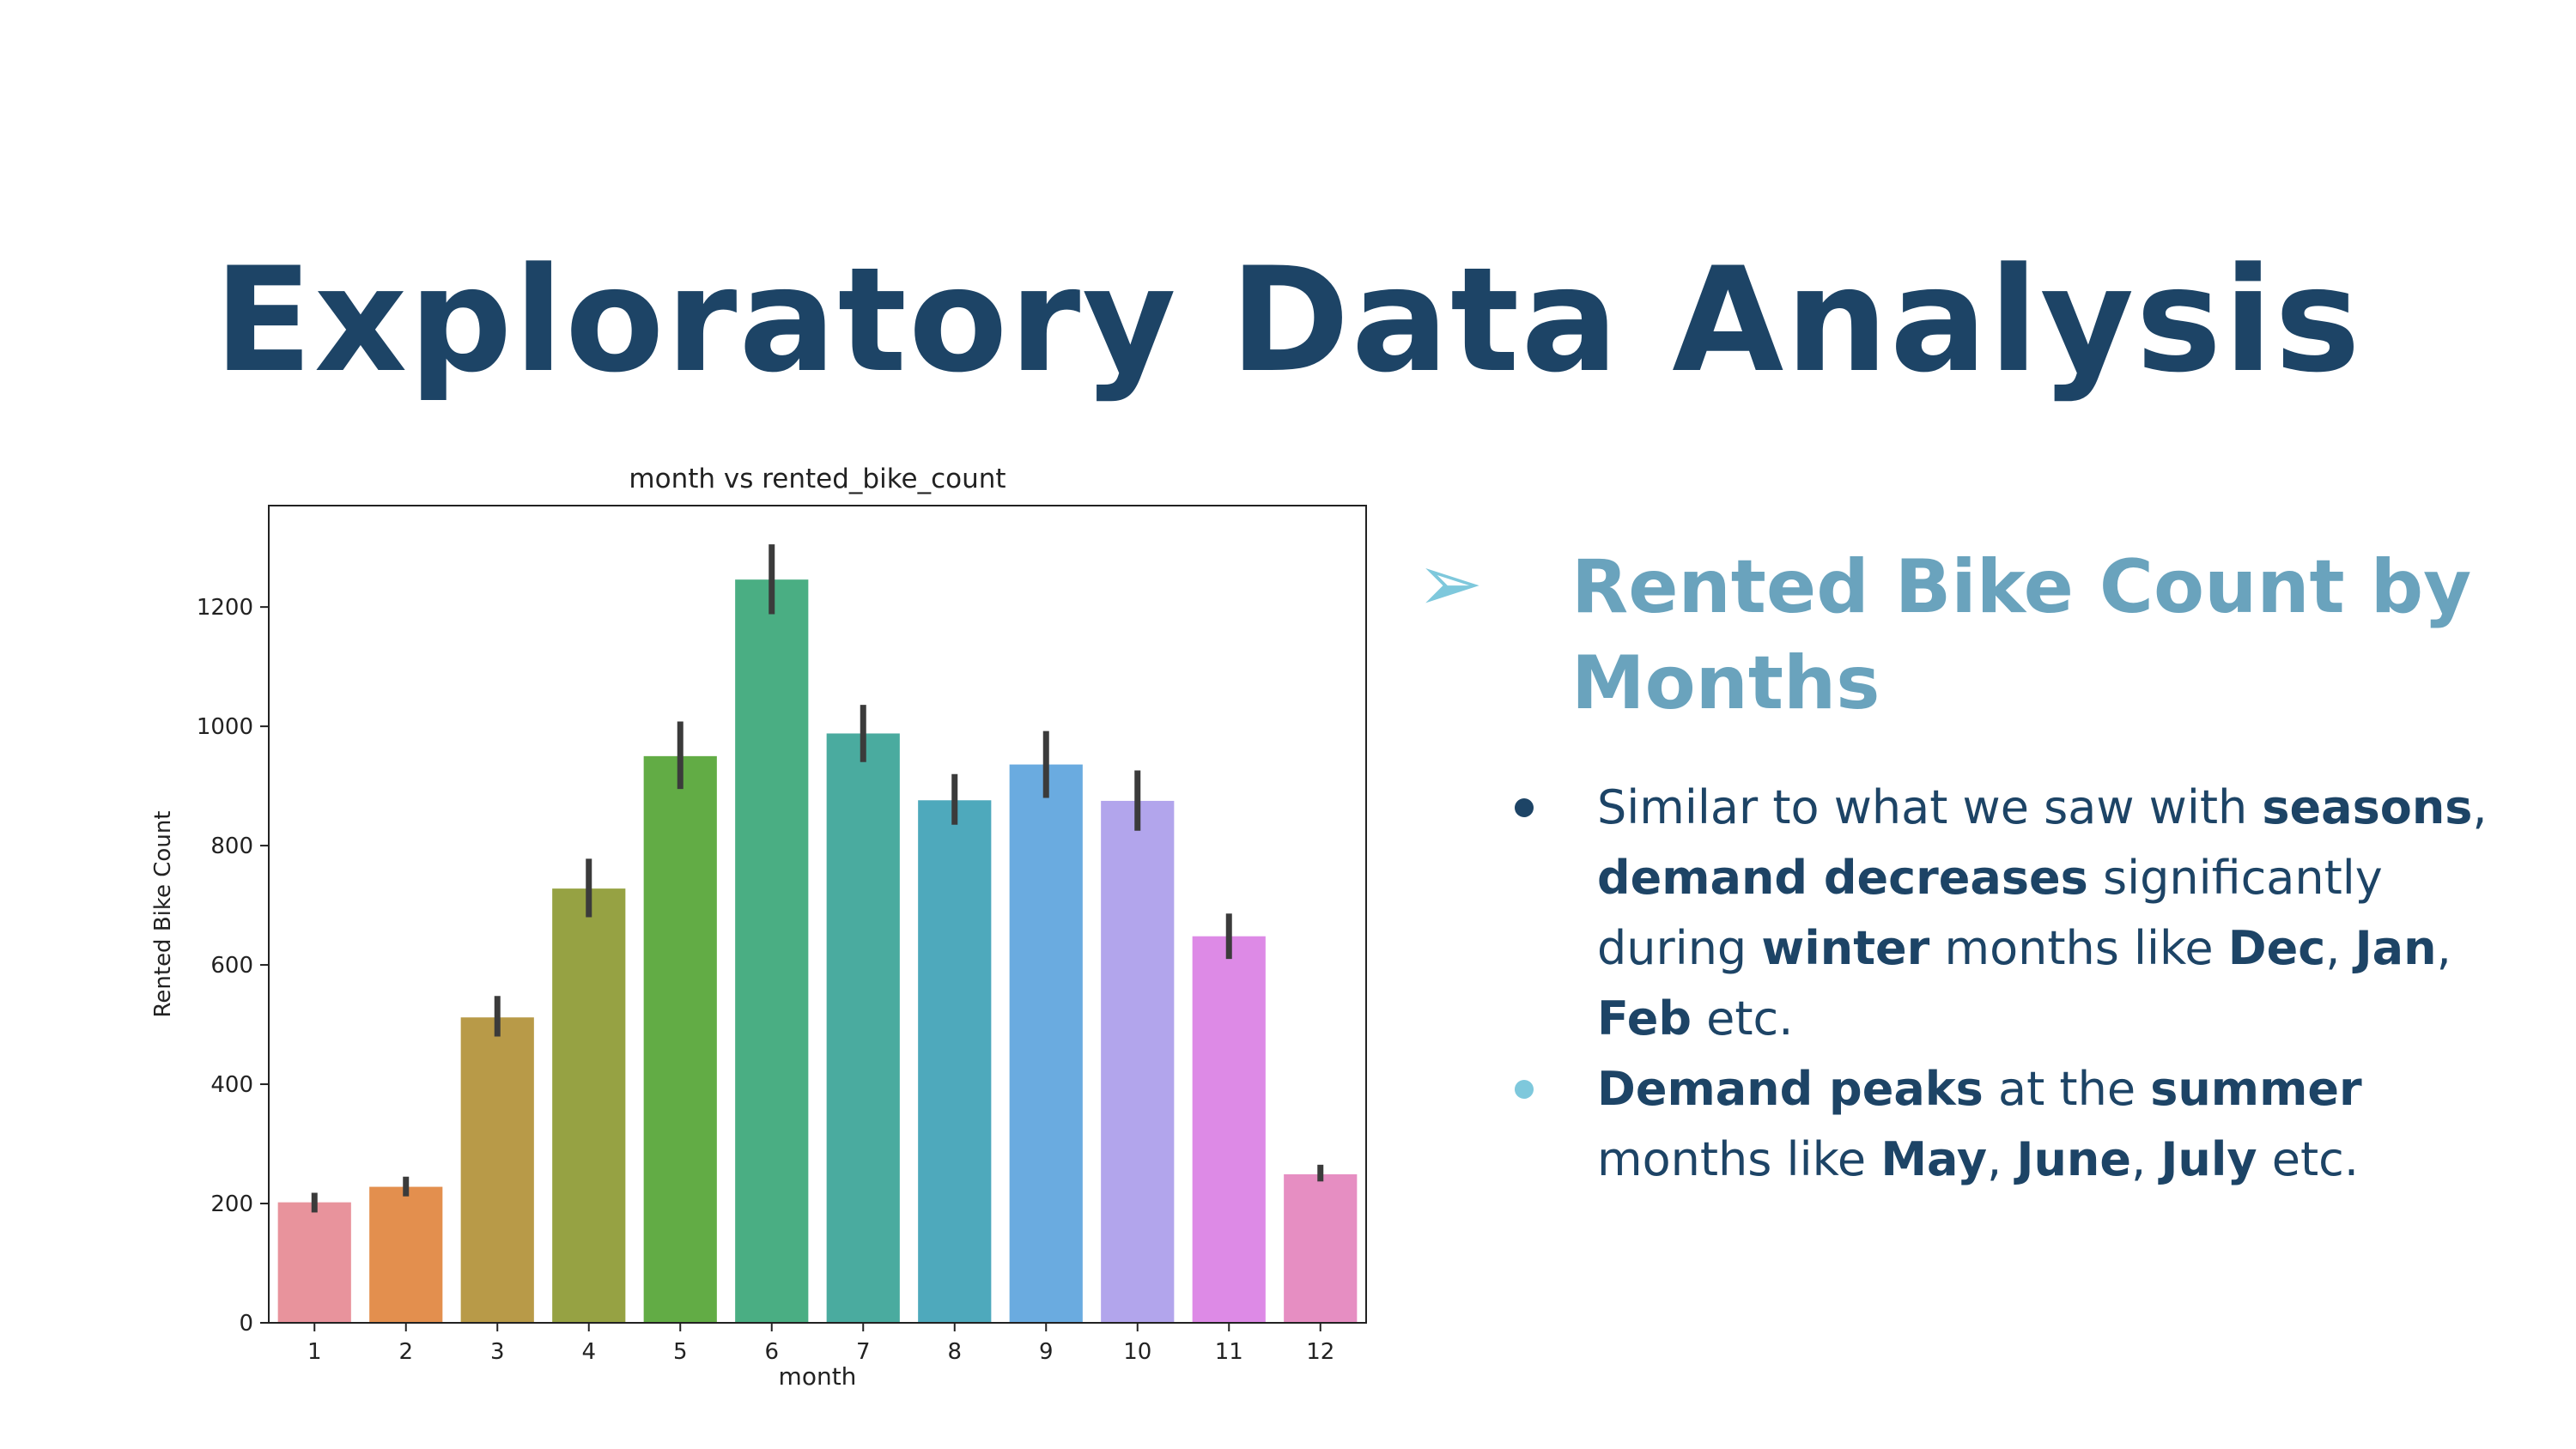  What do you see at coordinates (314, 1352) in the screenshot?
I see `x-tick-label: 1` at bounding box center [314, 1352].